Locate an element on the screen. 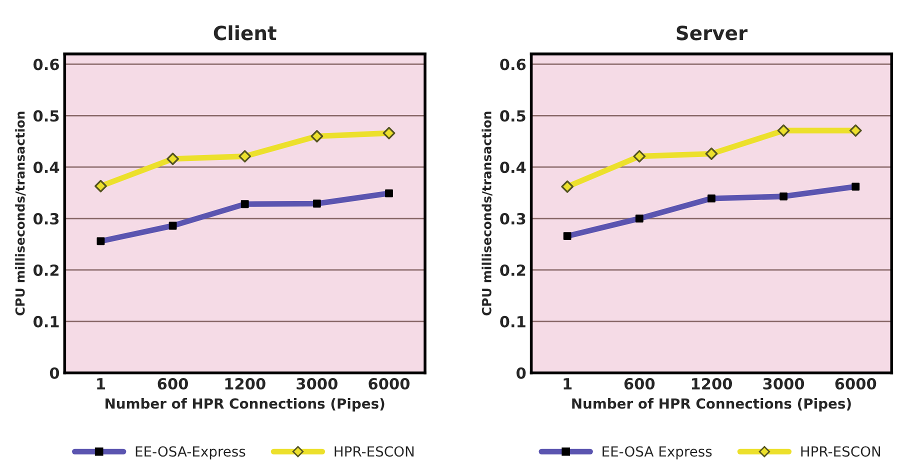  chart-title: Server is located at coordinates (712, 33).